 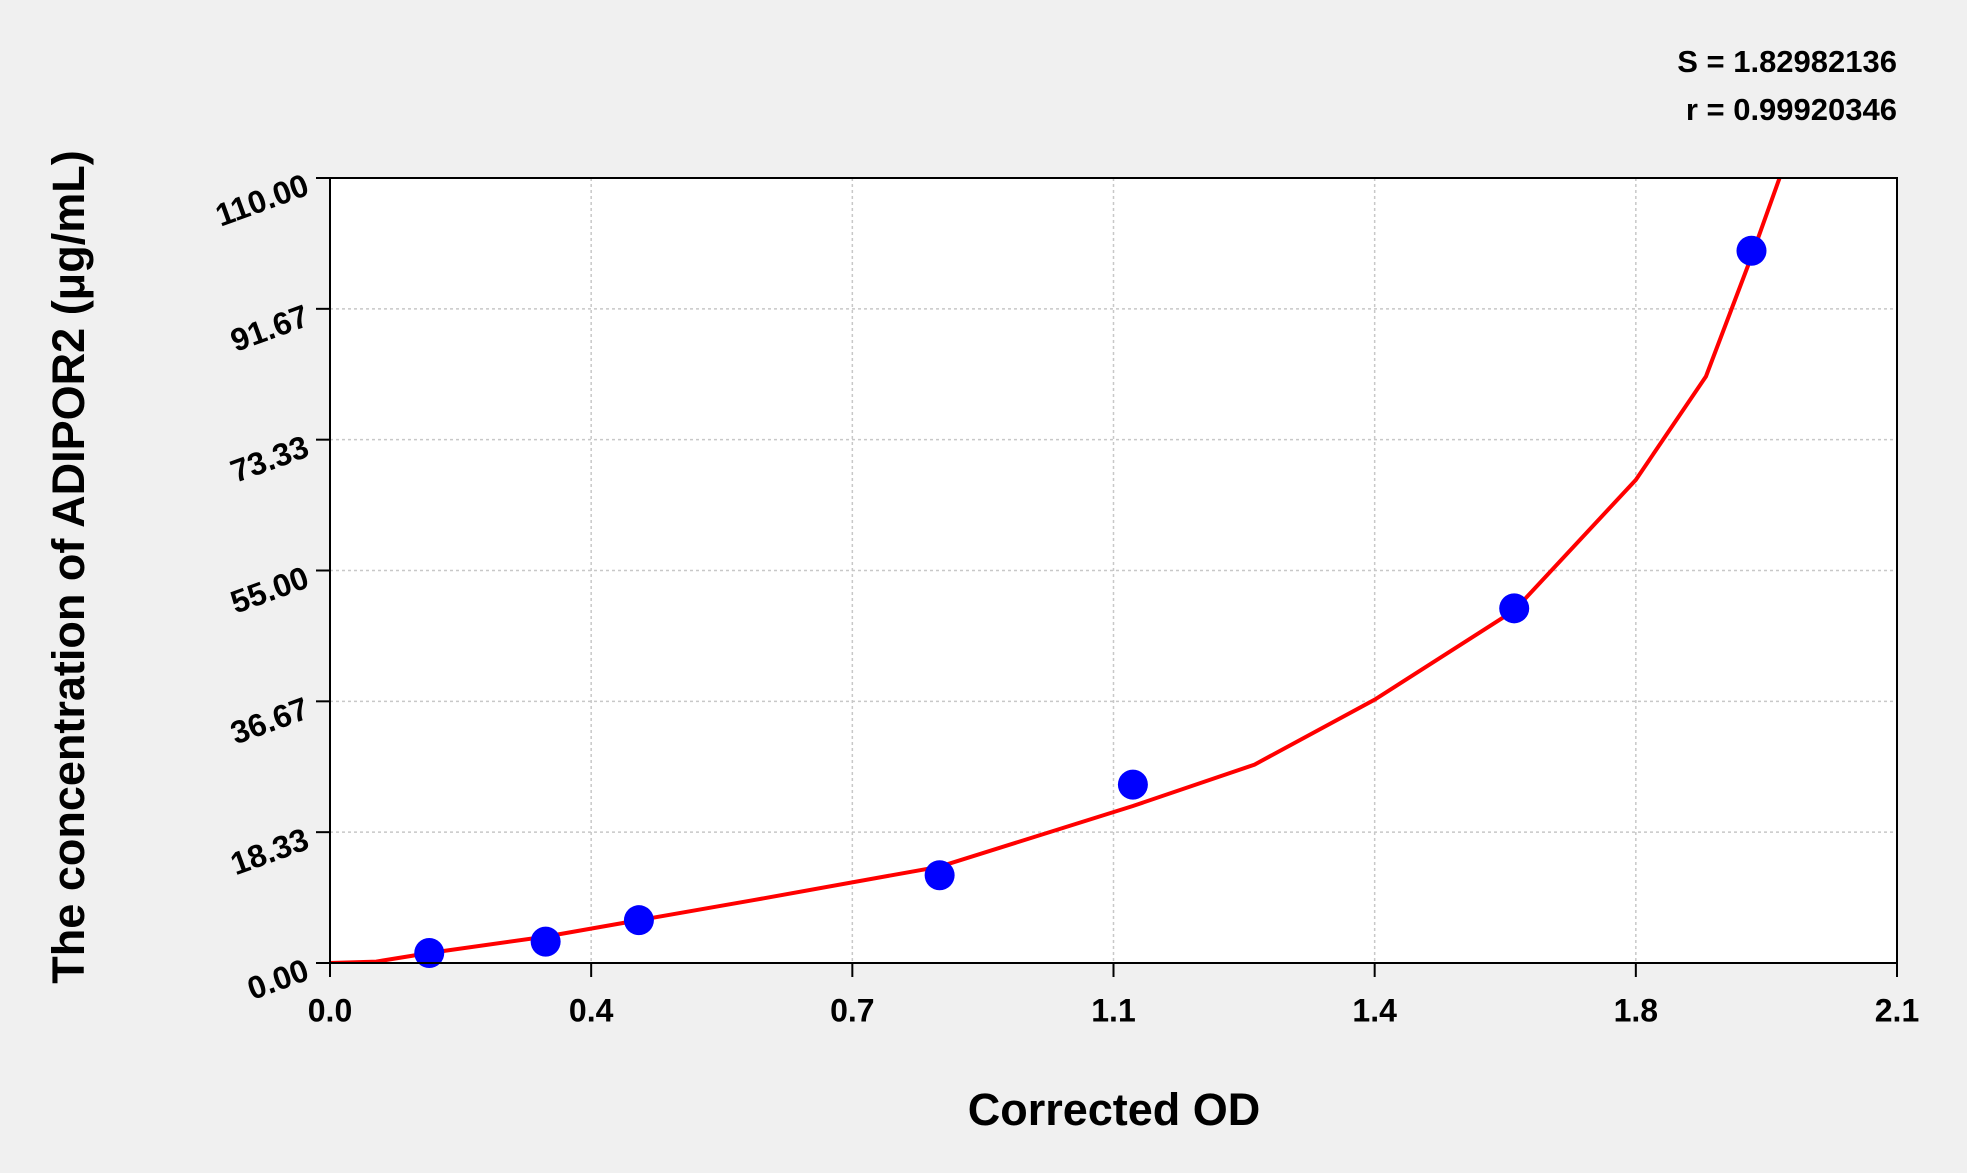 I want to click on y-tick-label: 36.67, so click(x=270, y=720).